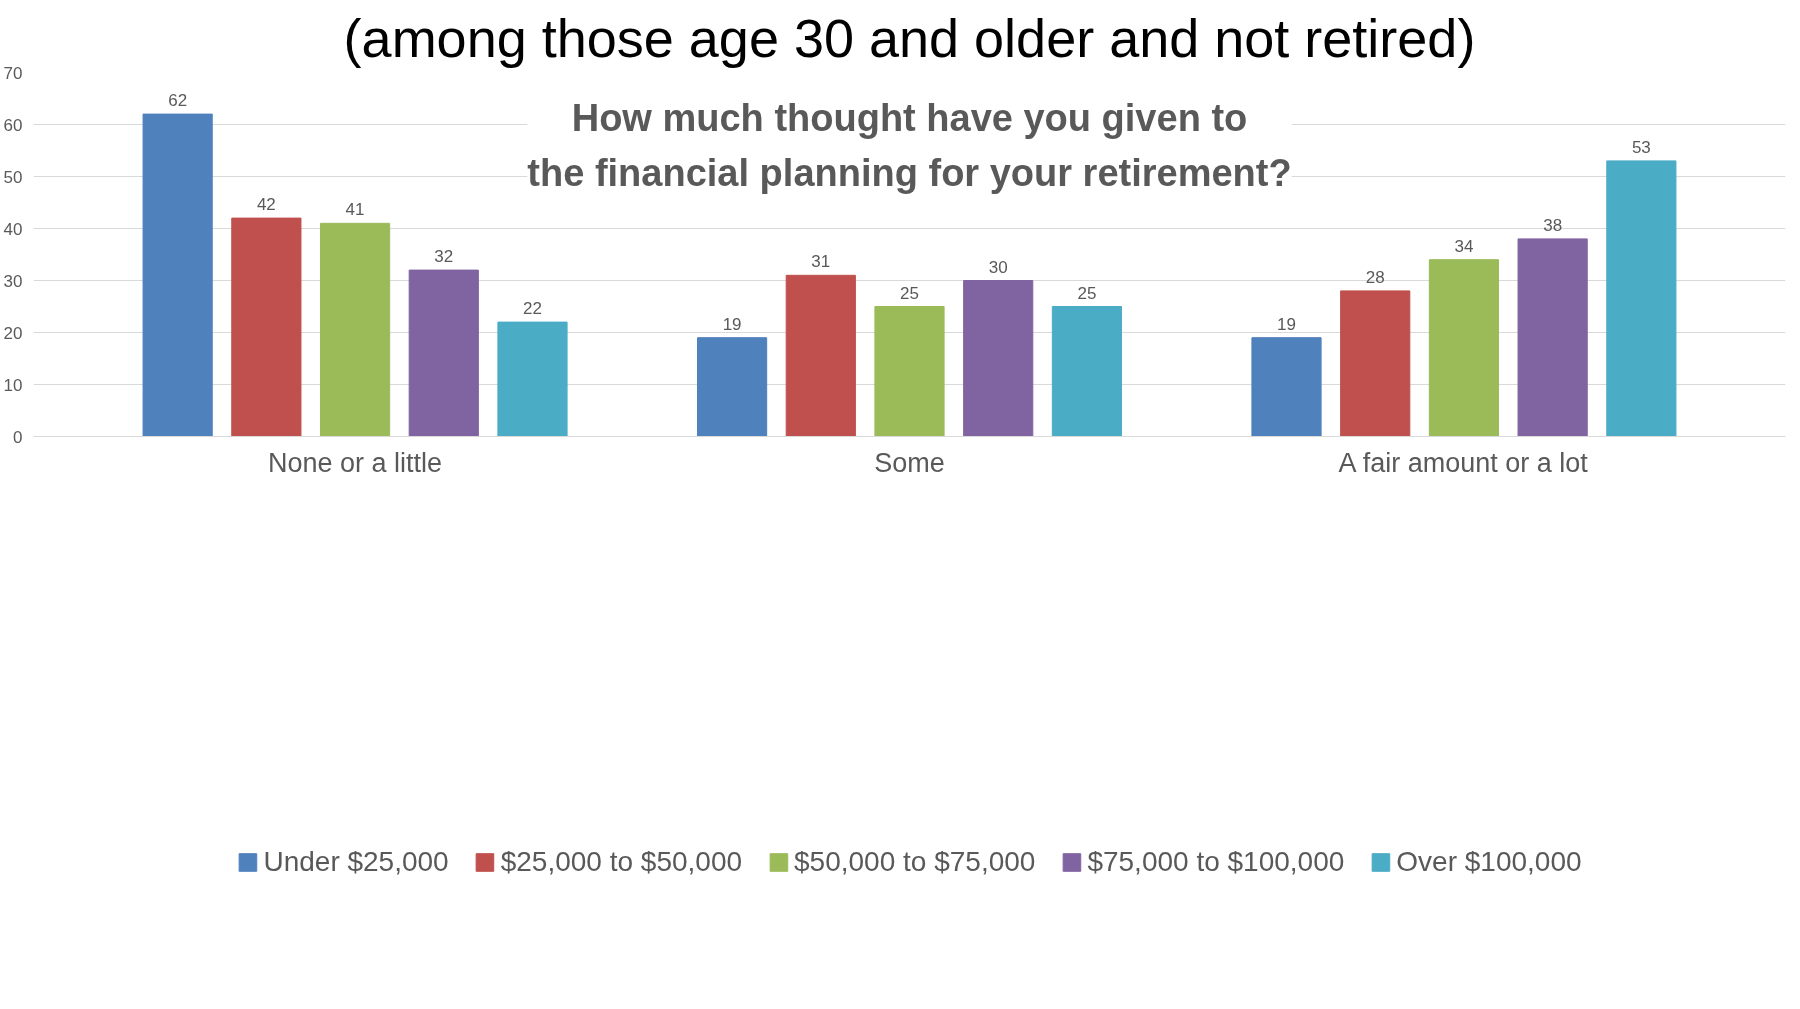 This screenshot has height=1009, width=1800. I want to click on data-label: 31, so click(821, 262).